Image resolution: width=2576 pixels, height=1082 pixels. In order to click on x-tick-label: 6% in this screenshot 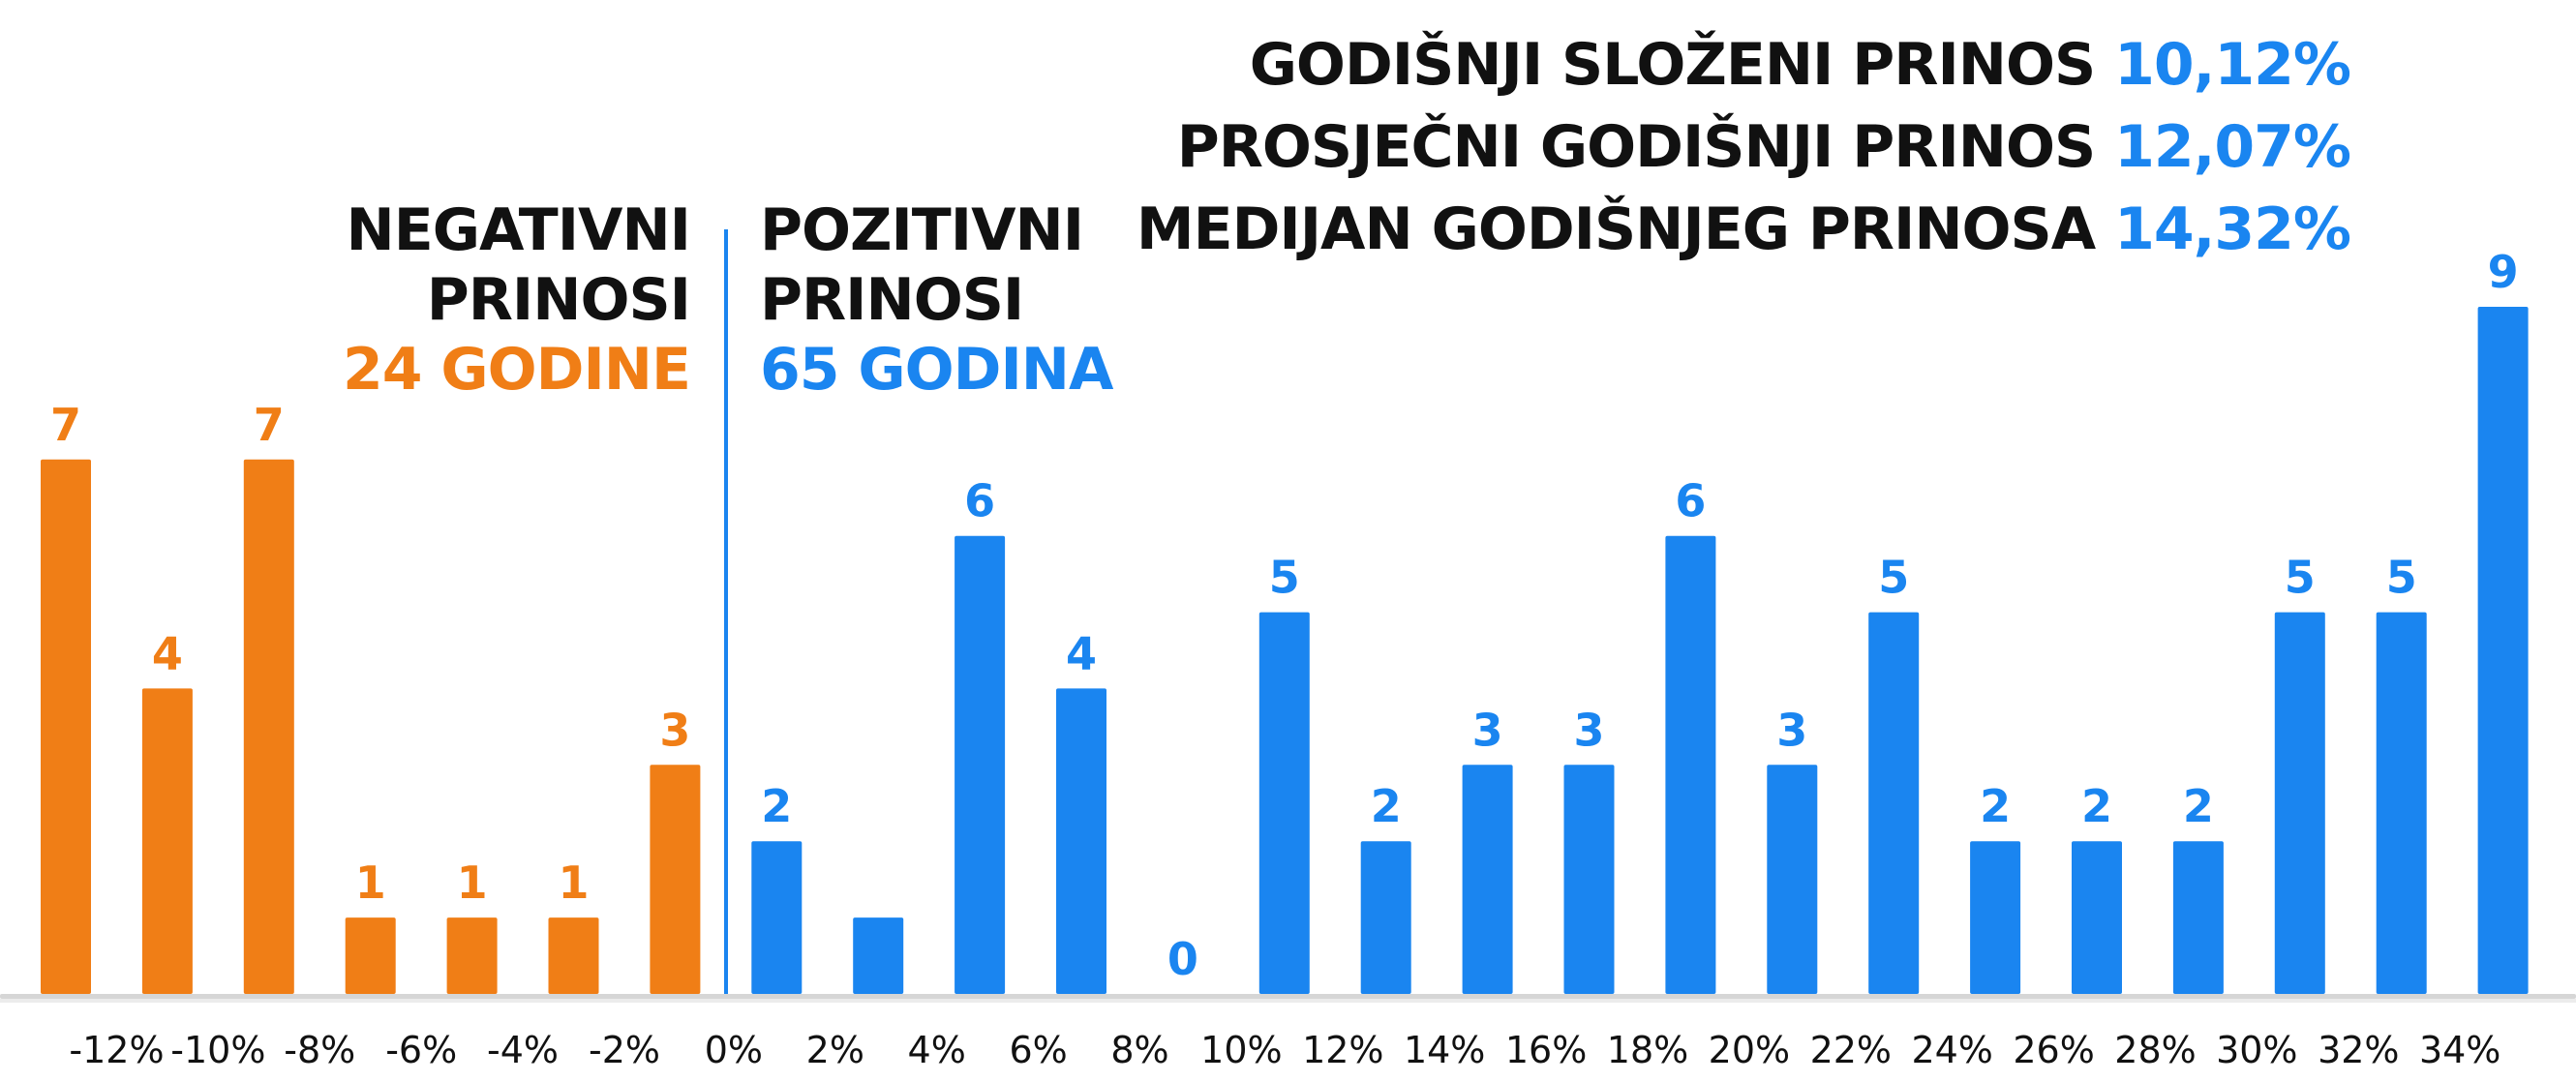, I will do `click(1038, 1050)`.